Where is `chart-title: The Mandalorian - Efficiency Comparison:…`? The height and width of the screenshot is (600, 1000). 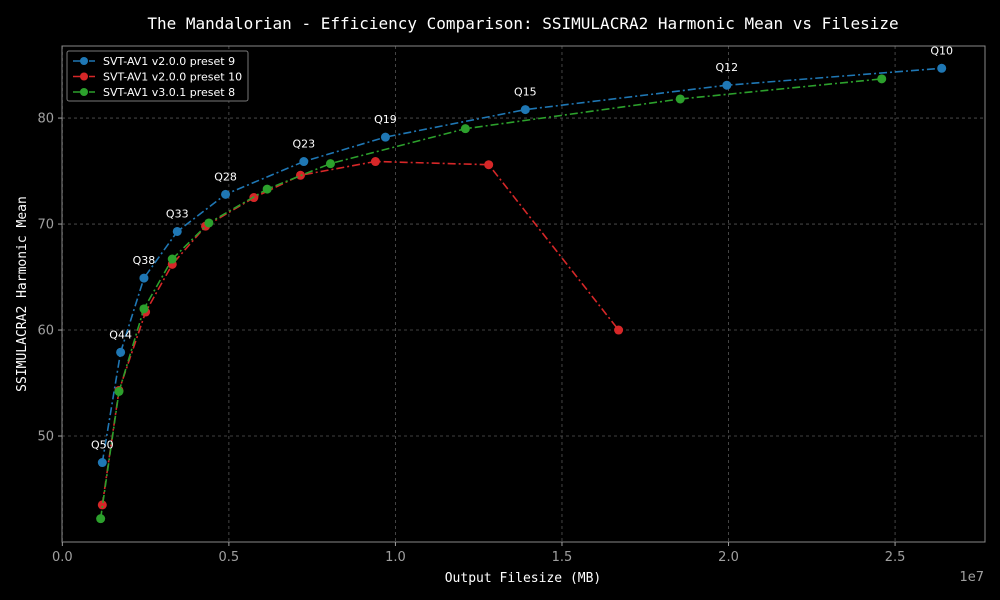 chart-title: The Mandalorian - Efficiency Comparison:… is located at coordinates (522, 23).